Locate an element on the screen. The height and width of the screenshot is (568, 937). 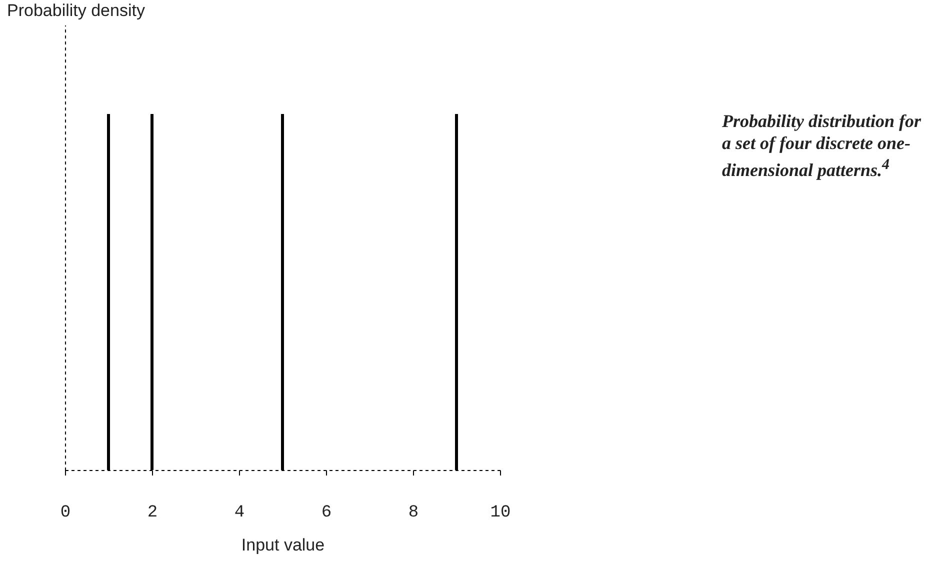
x-tick-label: 6 is located at coordinates (326, 513).